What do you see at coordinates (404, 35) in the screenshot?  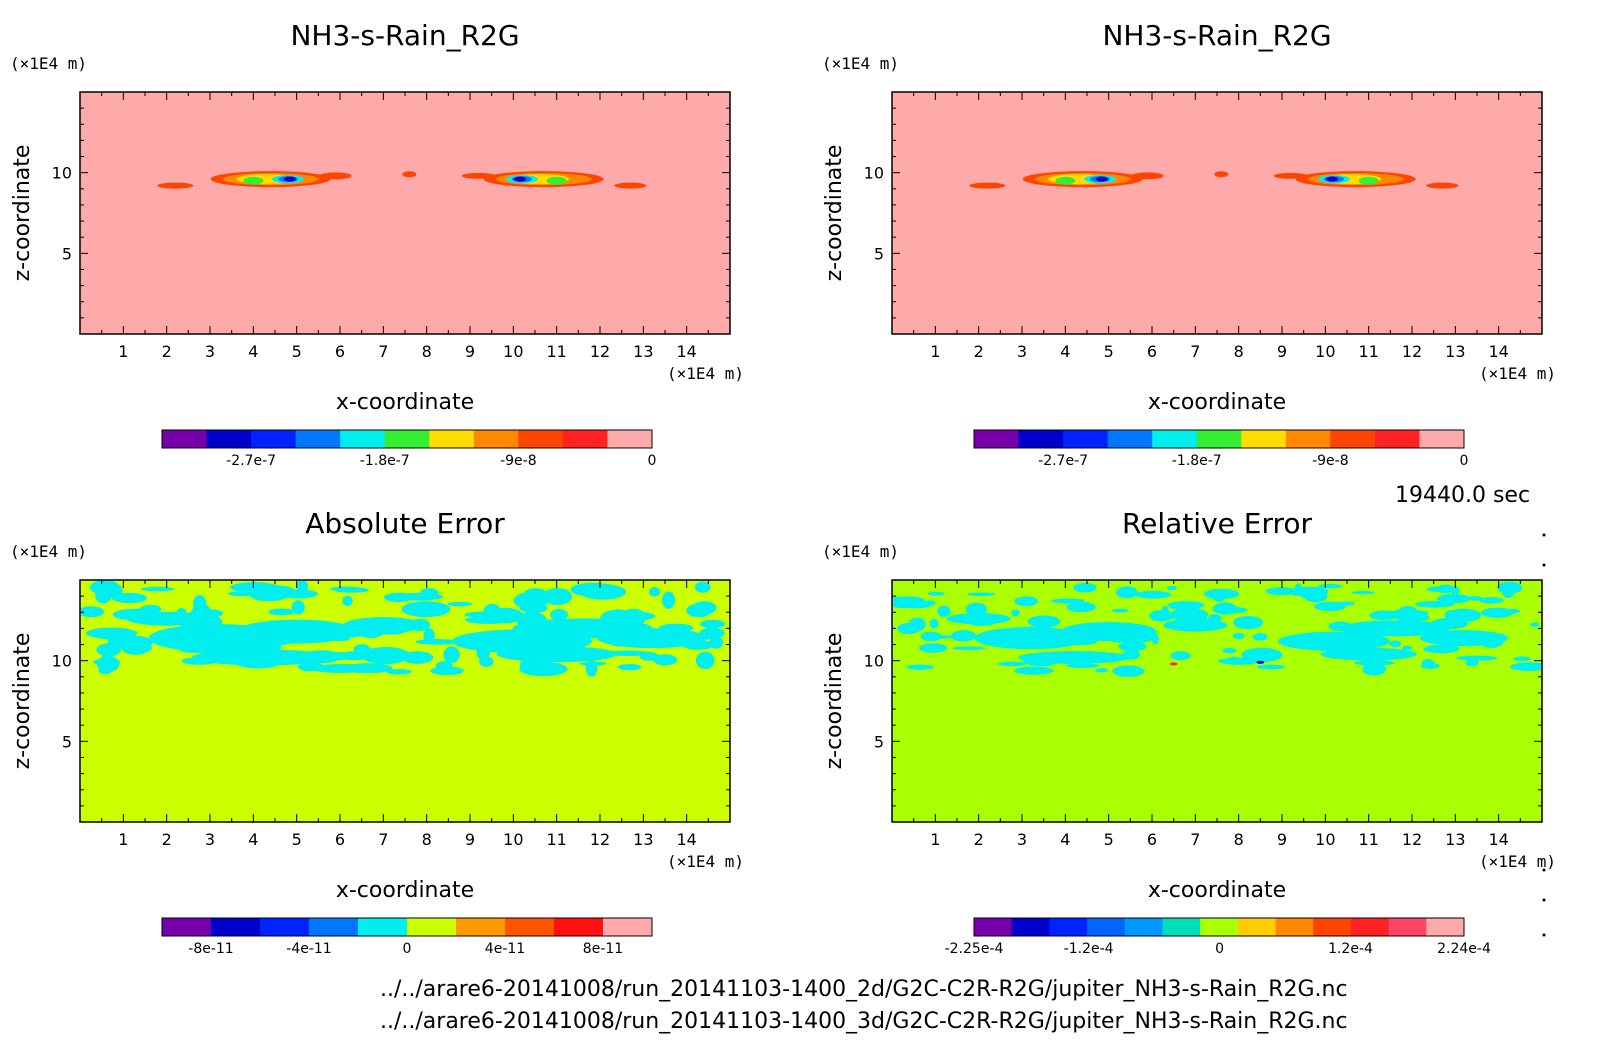 I see `chart-title: NH3-s-Rain_R2G` at bounding box center [404, 35].